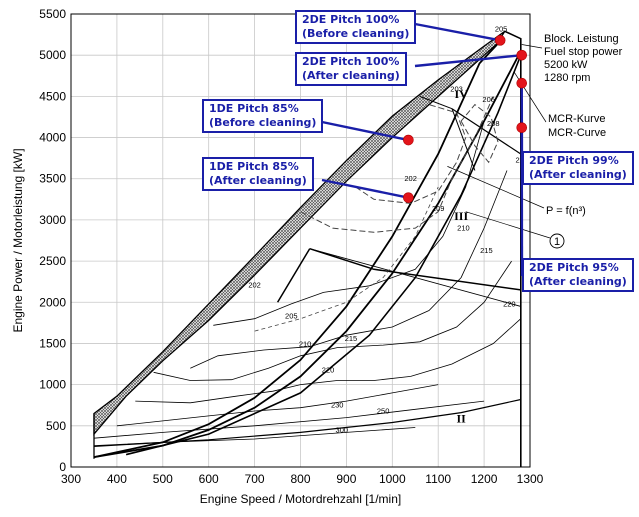 The height and width of the screenshot is (517, 639). What do you see at coordinates (18, 240) in the screenshot?
I see `y-axis-label: Engine Power / Motorleistung [kW]` at bounding box center [18, 240].